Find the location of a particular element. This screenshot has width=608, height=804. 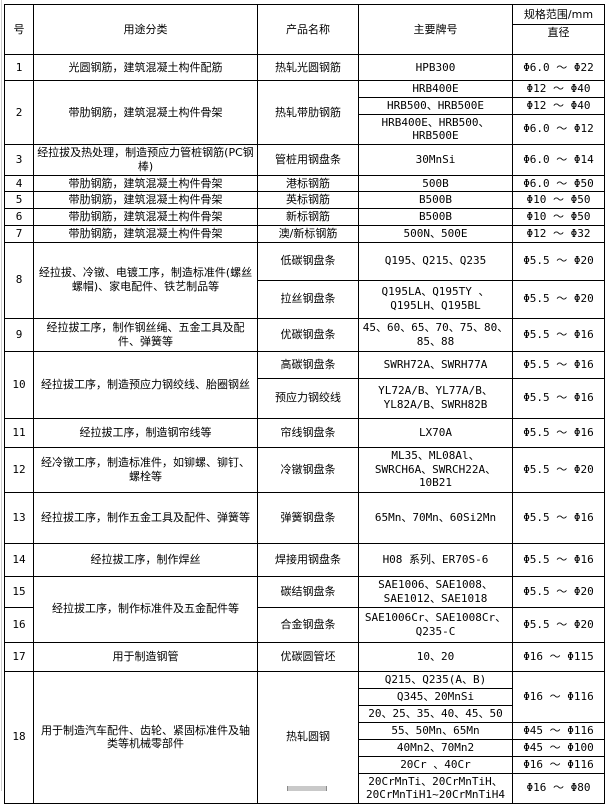

cell-grade: 30MnSi is located at coordinates (435, 160).